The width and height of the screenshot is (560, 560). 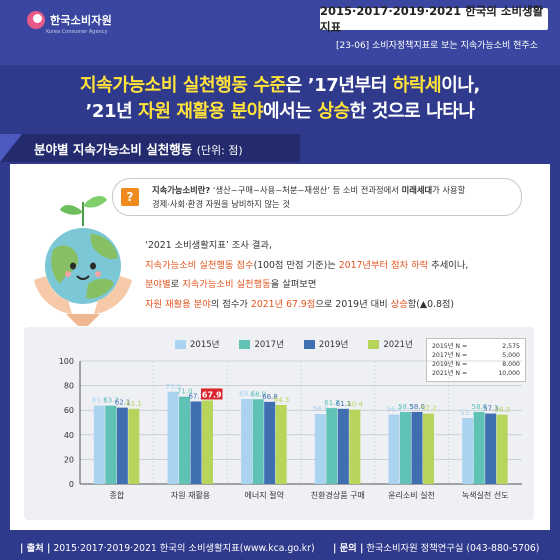 What do you see at coordinates (406, 407) in the screenshot?
I see `data-label: 58.5` at bounding box center [406, 407].